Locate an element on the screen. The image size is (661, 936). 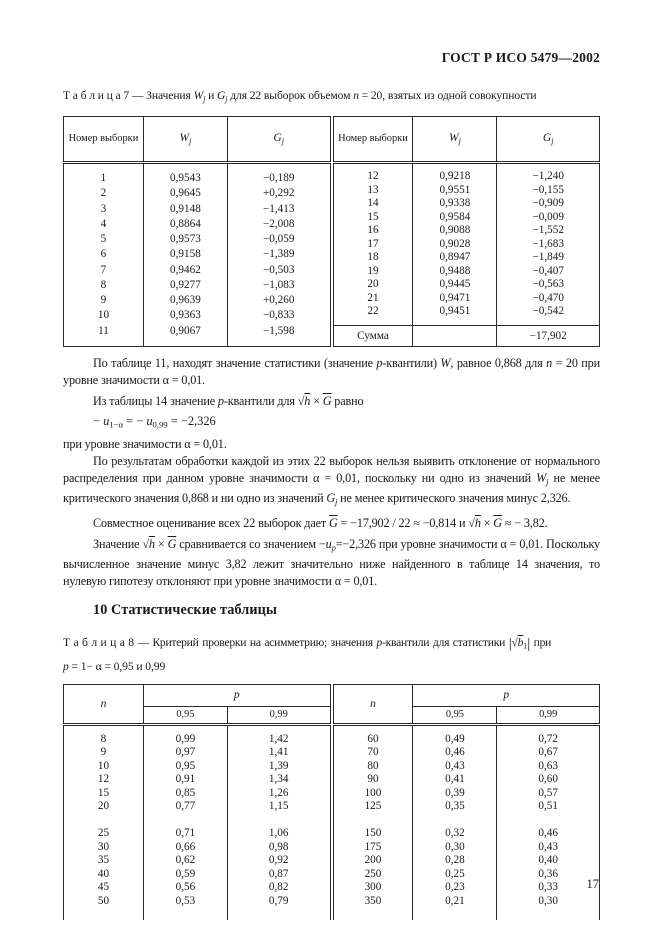
table-row: 12 0,9218 −1,240 is located at coordinates (466, 173).